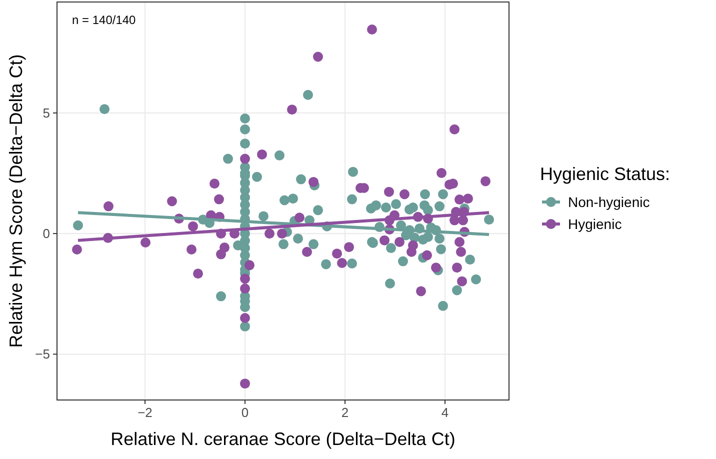  What do you see at coordinates (145, 412) in the screenshot?
I see `x-tick-label: −2` at bounding box center [145, 412].